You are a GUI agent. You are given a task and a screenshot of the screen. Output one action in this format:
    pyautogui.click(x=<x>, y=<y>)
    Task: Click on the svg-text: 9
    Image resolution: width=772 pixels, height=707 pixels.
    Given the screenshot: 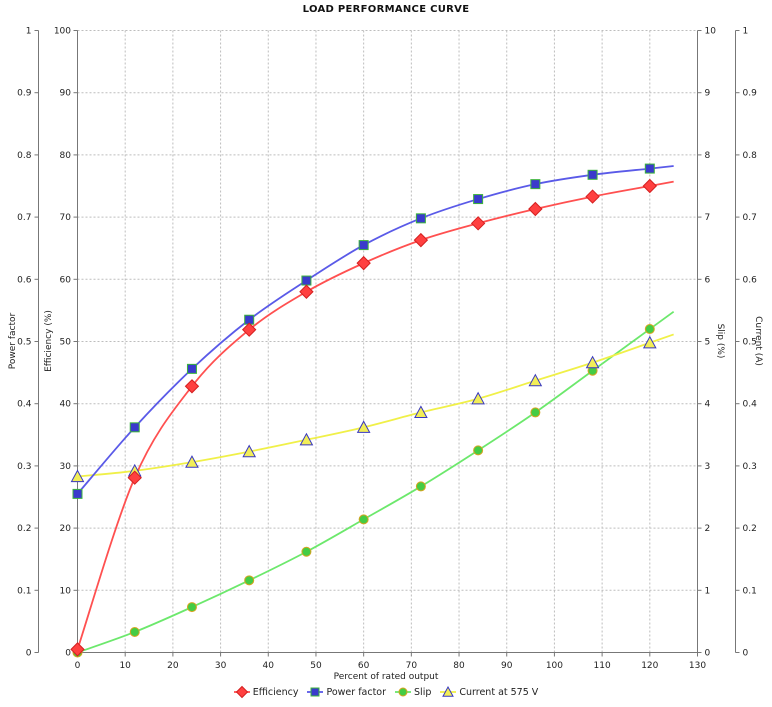 What is the action you would take?
    pyautogui.click(x=708, y=94)
    